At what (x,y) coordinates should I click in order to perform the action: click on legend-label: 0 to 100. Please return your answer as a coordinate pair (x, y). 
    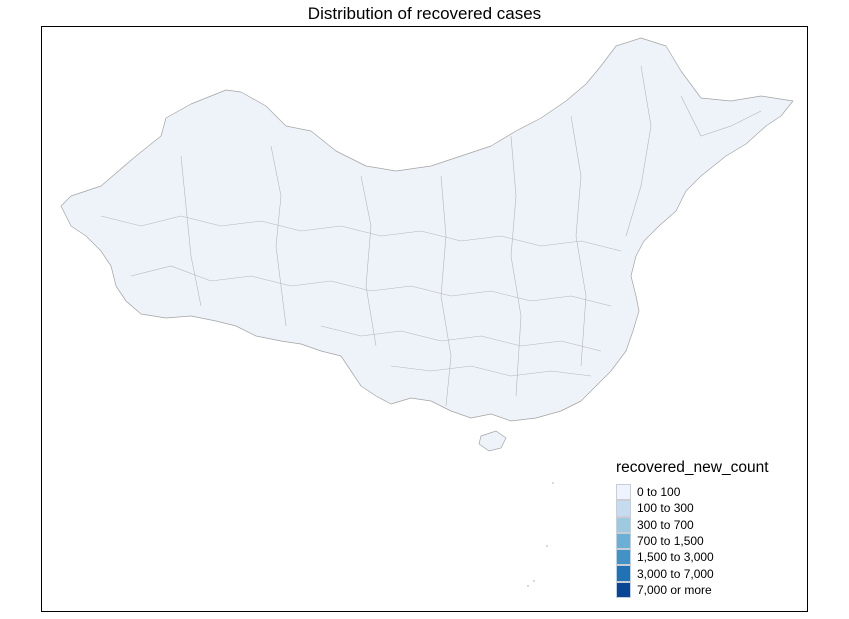
    Looking at the image, I should click on (659, 492).